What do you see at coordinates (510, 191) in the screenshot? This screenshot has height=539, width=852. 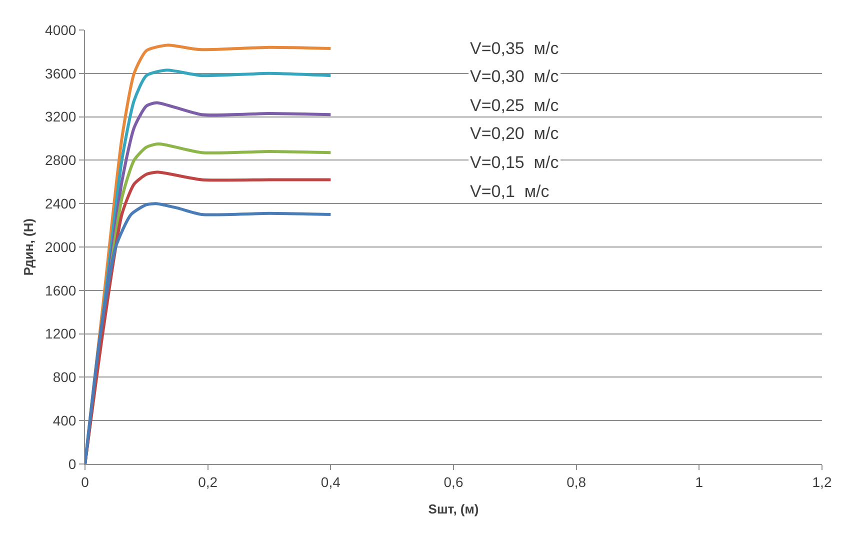 I see `annotation: V=0,1 м/с` at bounding box center [510, 191].